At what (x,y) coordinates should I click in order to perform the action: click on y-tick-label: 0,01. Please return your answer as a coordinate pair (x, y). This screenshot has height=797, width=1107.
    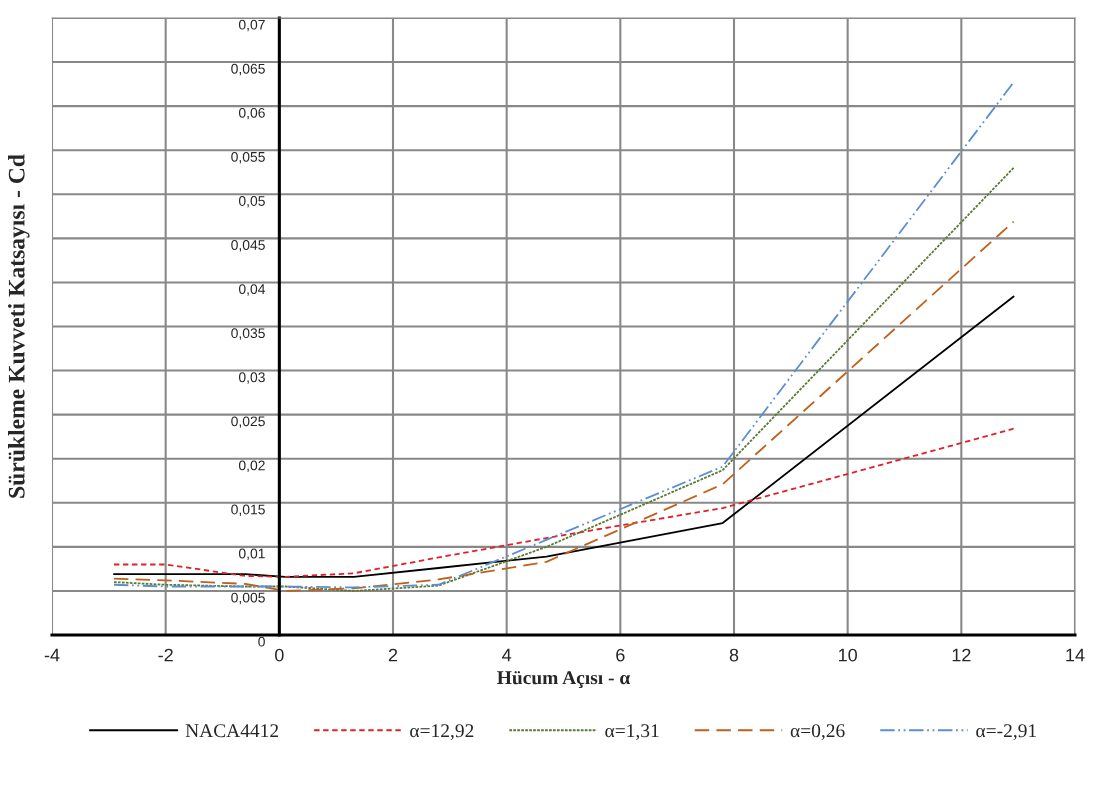
    Looking at the image, I should click on (251, 554).